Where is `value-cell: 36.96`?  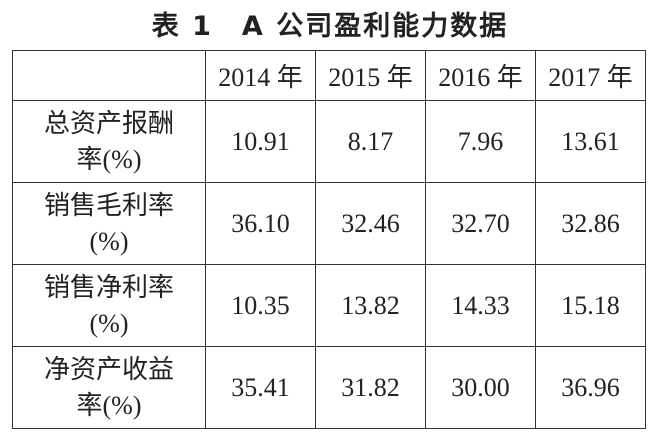 value-cell: 36.96 is located at coordinates (590, 387).